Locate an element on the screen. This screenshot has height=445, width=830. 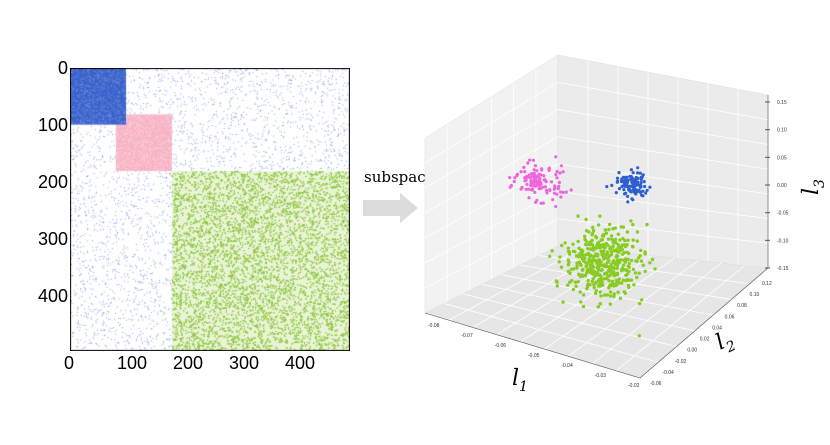
x-tick-300: 300 is located at coordinates (244, 363).